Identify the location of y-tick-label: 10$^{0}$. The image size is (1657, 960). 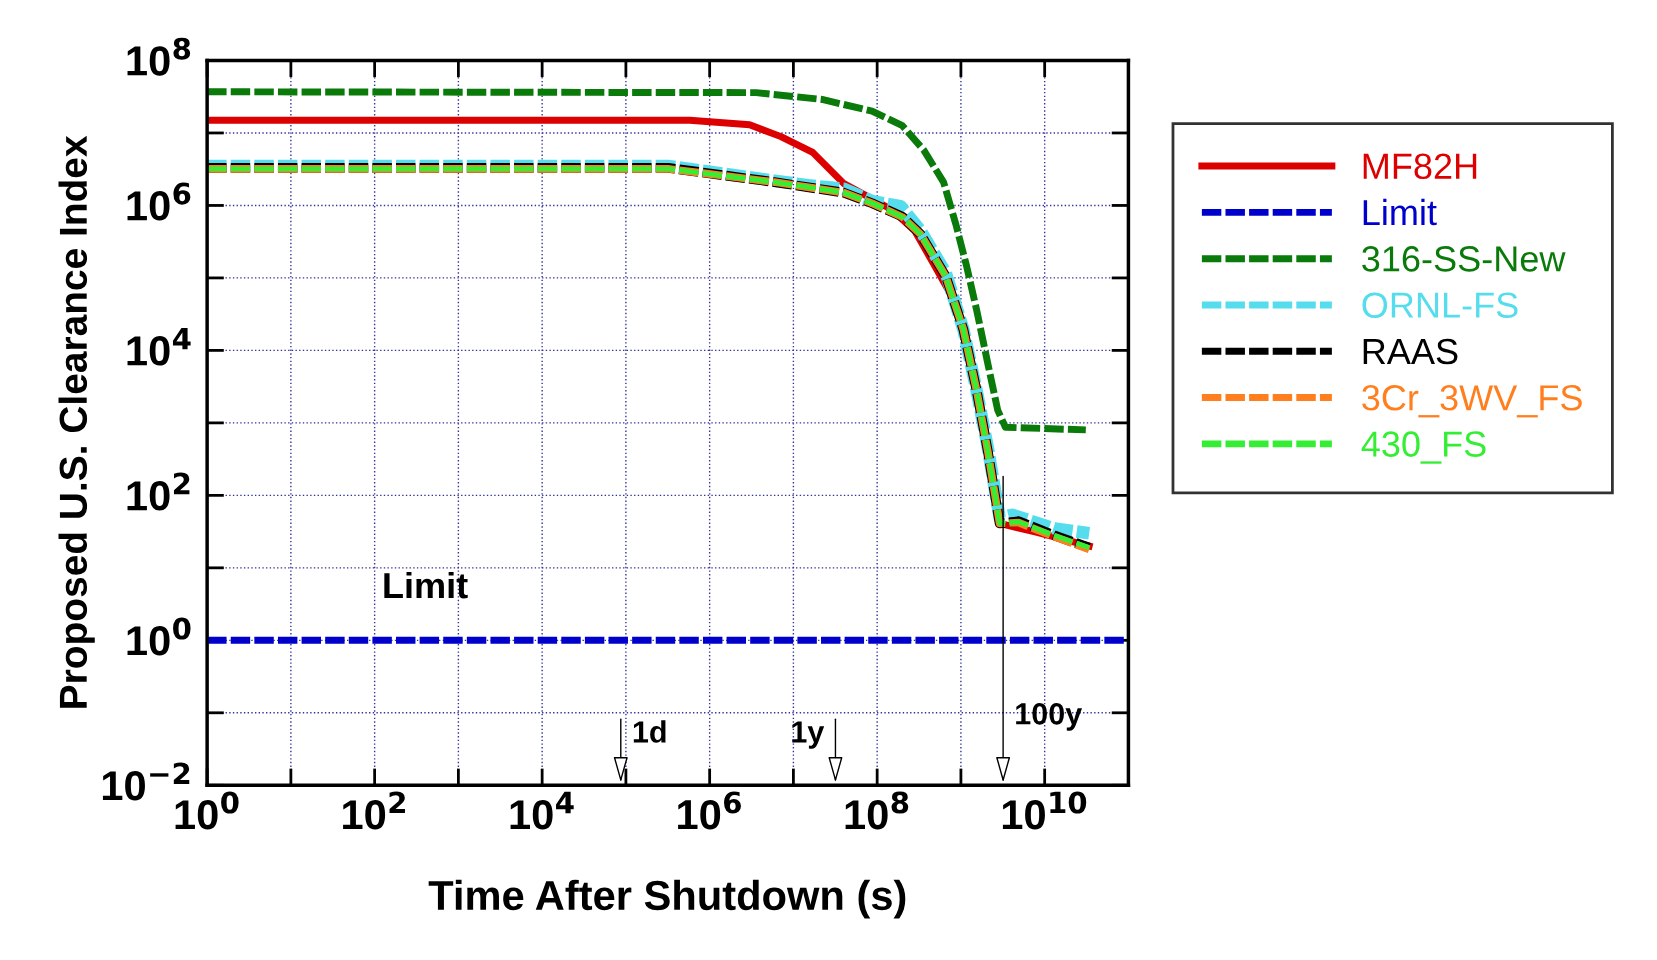
(159, 636).